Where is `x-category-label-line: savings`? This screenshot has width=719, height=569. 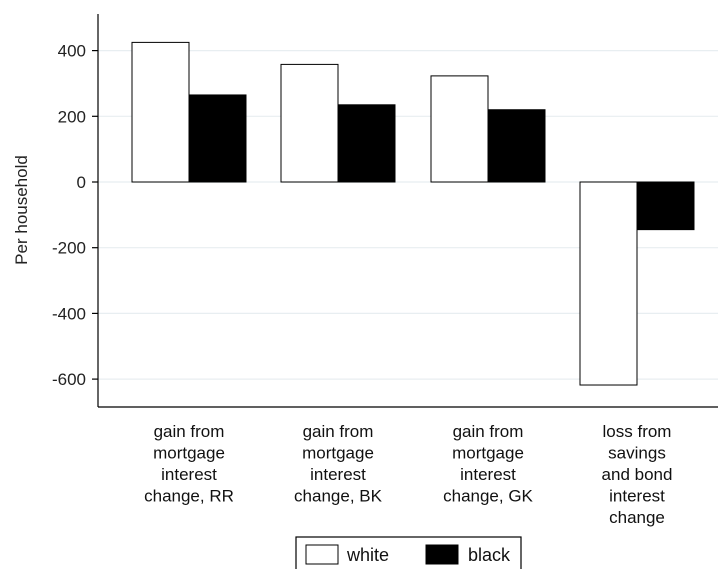 x-category-label-line: savings is located at coordinates (637, 453).